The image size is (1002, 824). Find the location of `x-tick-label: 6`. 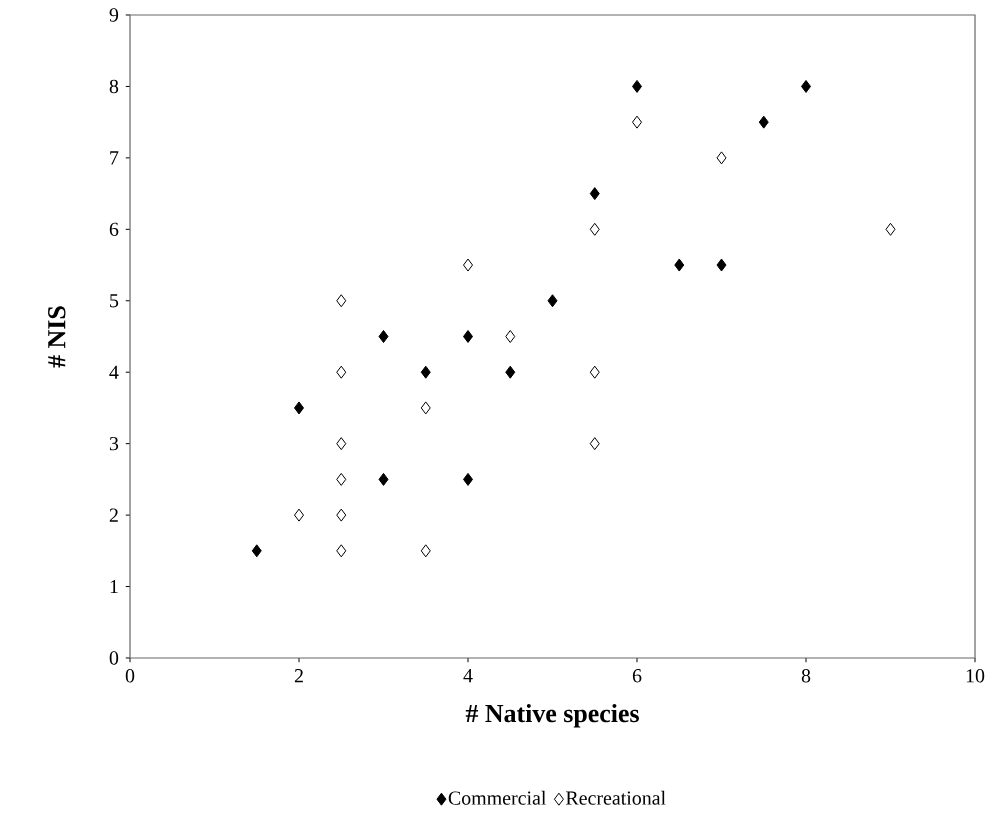

x-tick-label: 6 is located at coordinates (637, 676).